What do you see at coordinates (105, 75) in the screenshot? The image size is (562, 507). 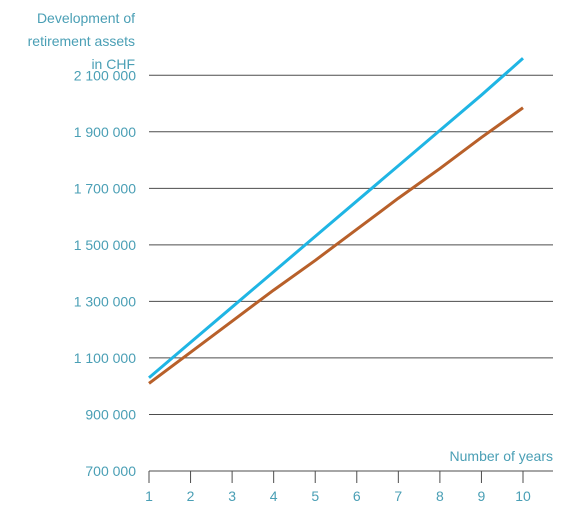 I see `y-tick-label-7: 2 100 000` at bounding box center [105, 75].